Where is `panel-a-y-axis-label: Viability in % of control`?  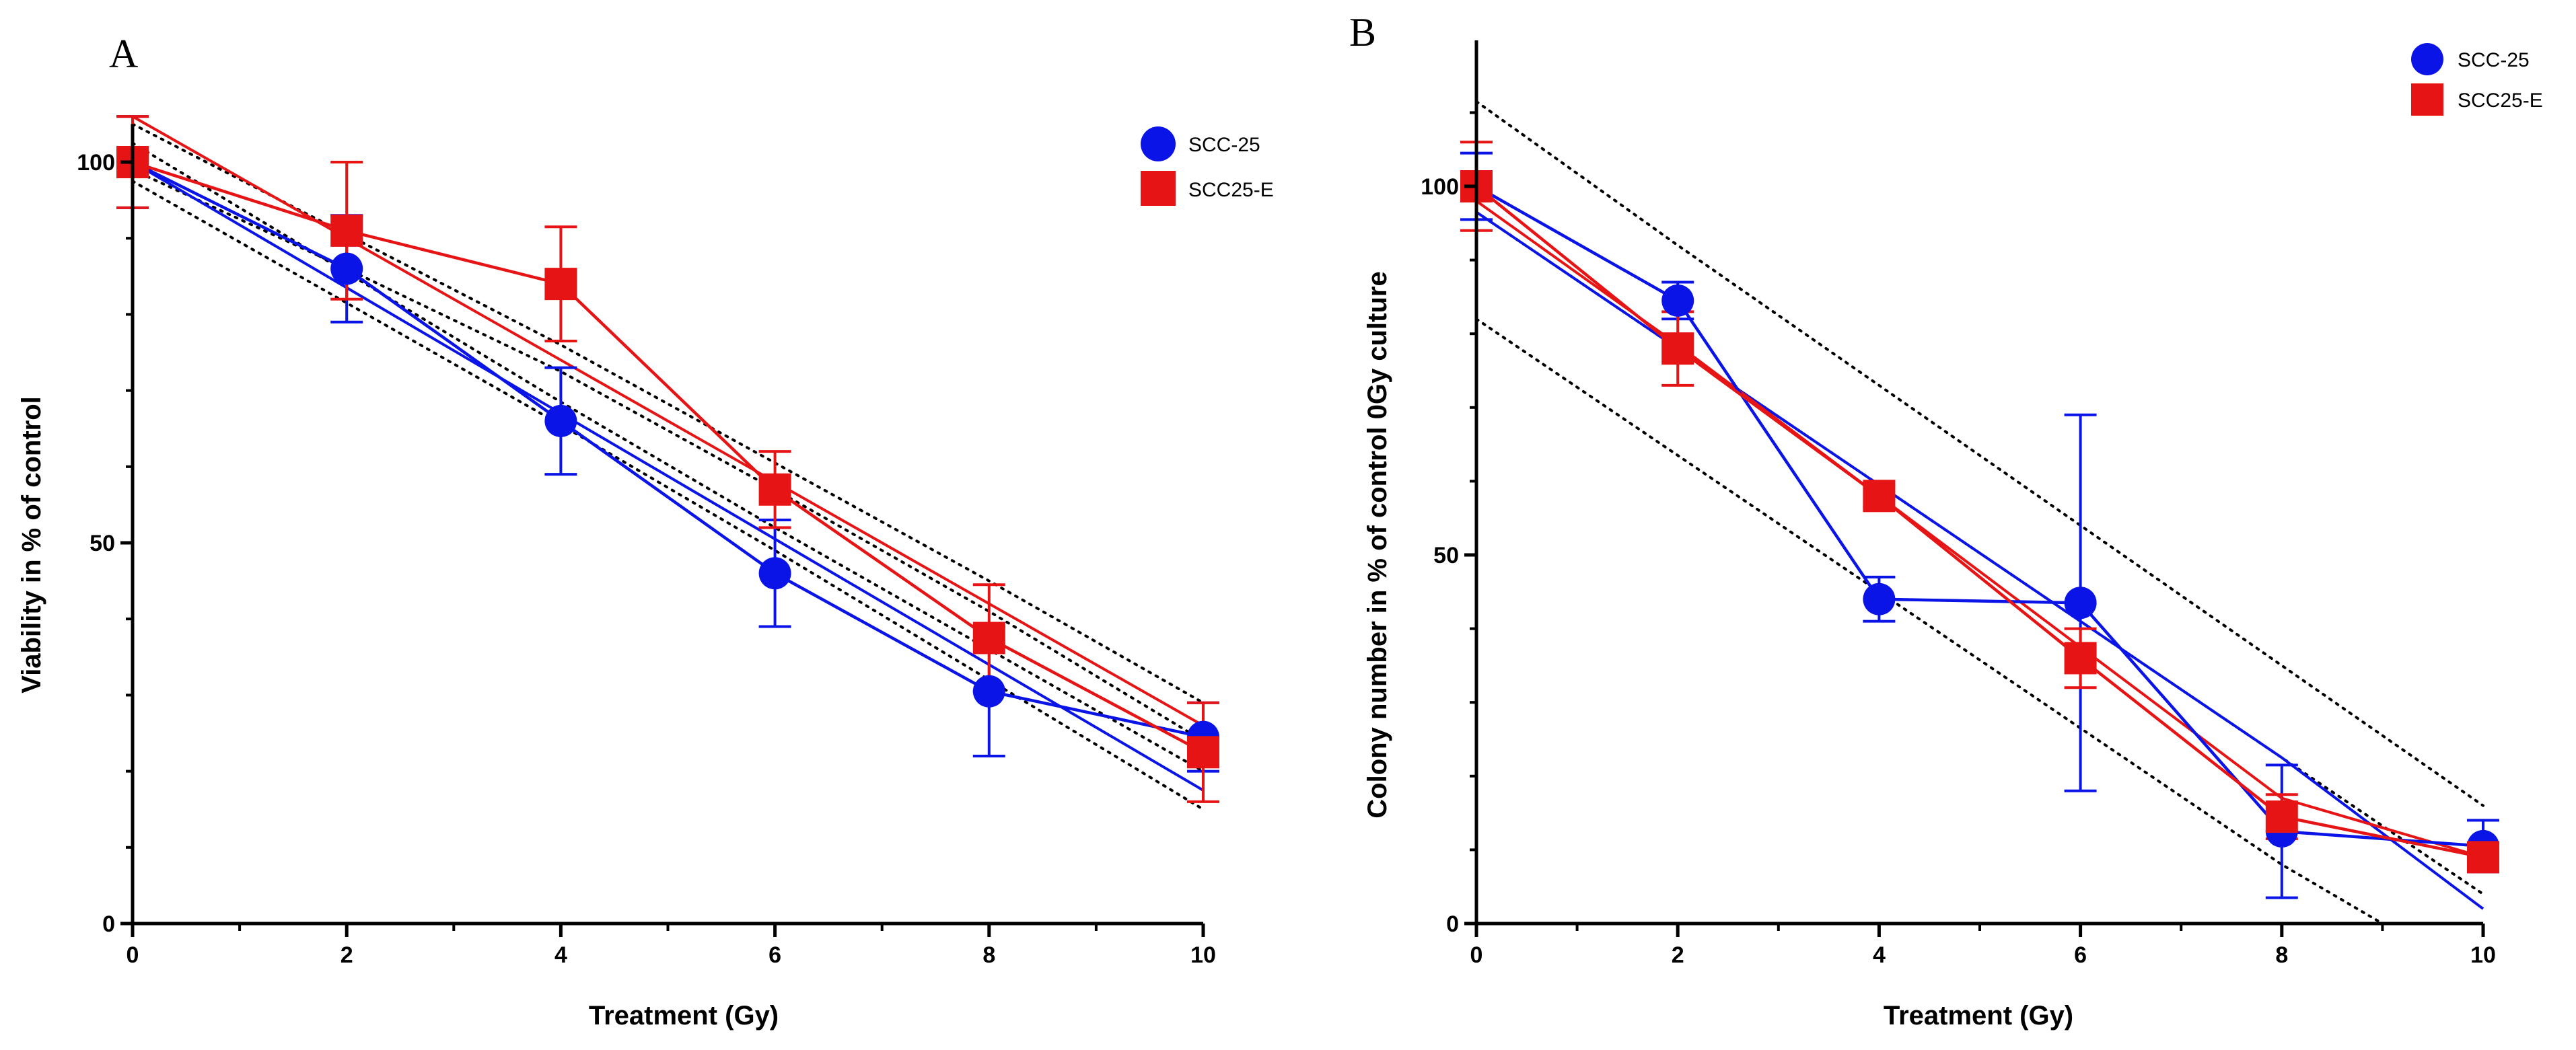
panel-a-y-axis-label: Viability in % of control is located at coordinates (31, 544).